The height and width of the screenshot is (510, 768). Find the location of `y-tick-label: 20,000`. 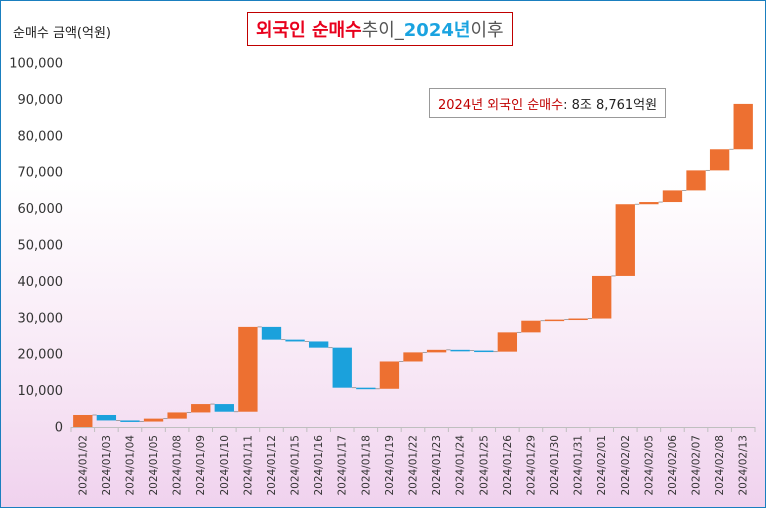

y-tick-label: 20,000 is located at coordinates (41, 355).